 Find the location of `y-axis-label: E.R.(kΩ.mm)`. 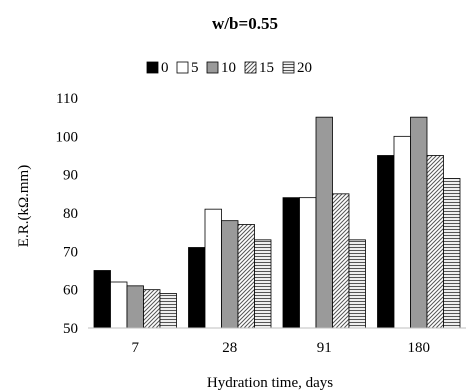

y-axis-label: E.R.(kΩ.mm) is located at coordinates (24, 206).